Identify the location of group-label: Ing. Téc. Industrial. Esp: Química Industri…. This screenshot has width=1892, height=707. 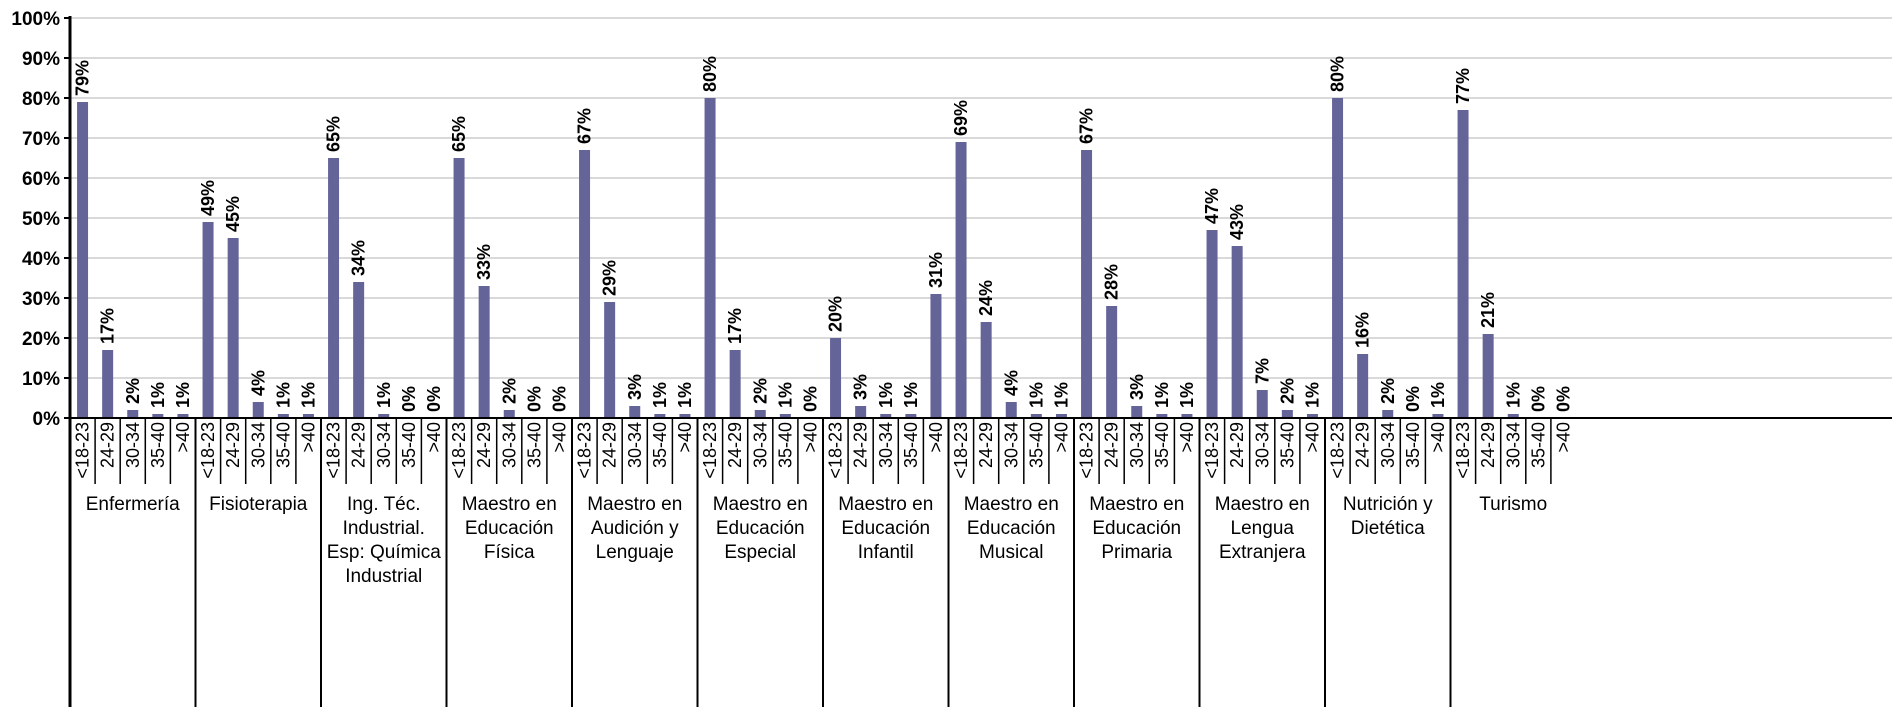
(384, 540).